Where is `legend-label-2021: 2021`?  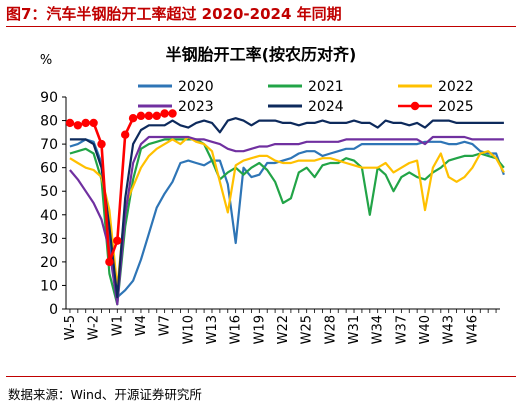 legend-label-2021: 2021 is located at coordinates (326, 87).